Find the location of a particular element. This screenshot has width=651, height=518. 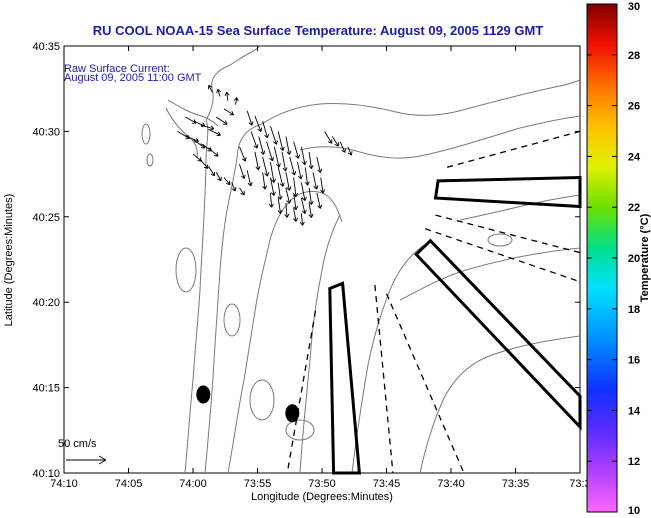

colorbar-tick-label: 26 is located at coordinates (634, 107).